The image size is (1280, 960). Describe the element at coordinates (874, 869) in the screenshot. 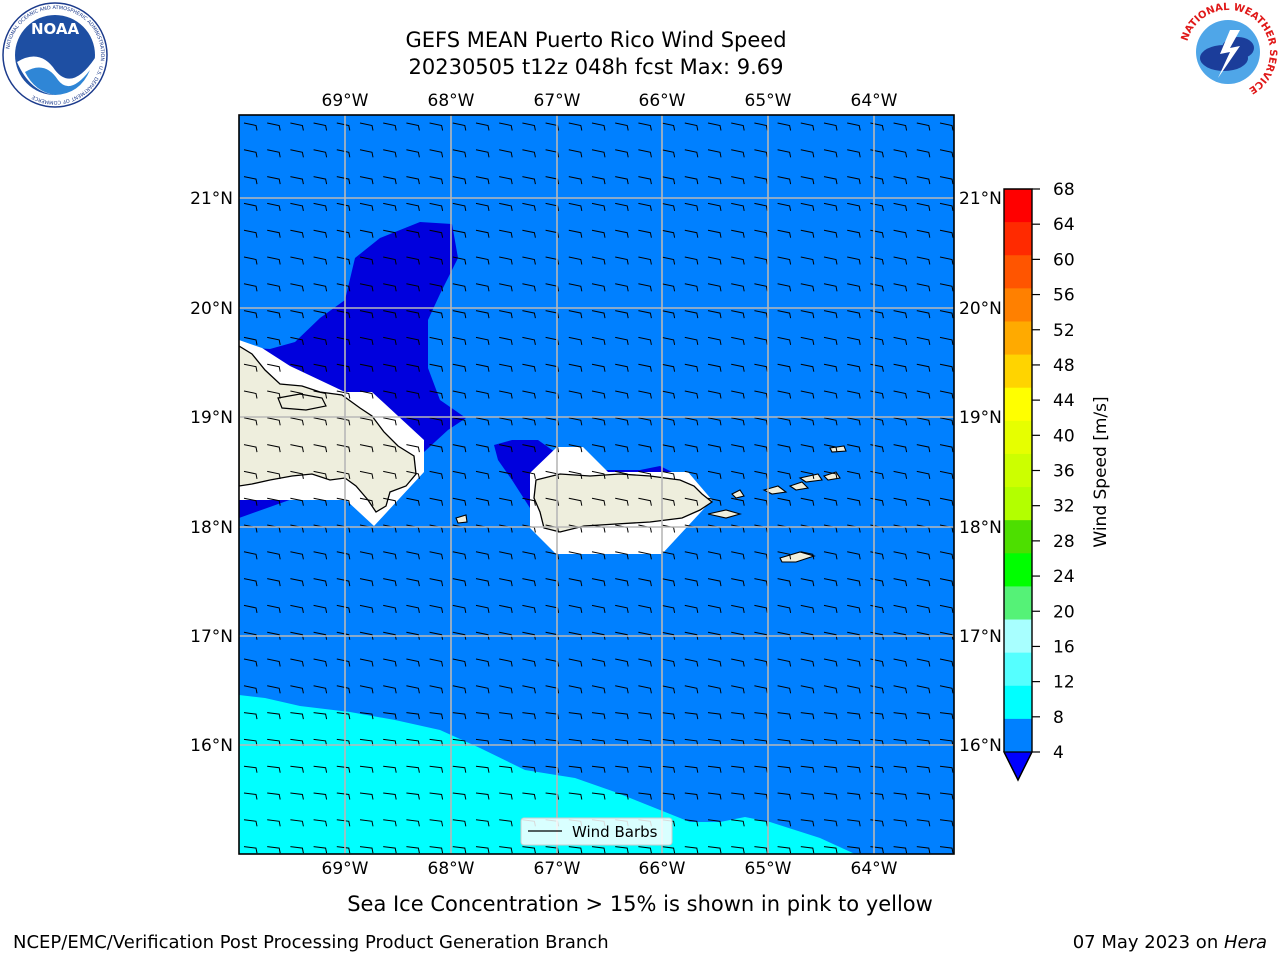

I see `lon-label: 64°W` at that location.